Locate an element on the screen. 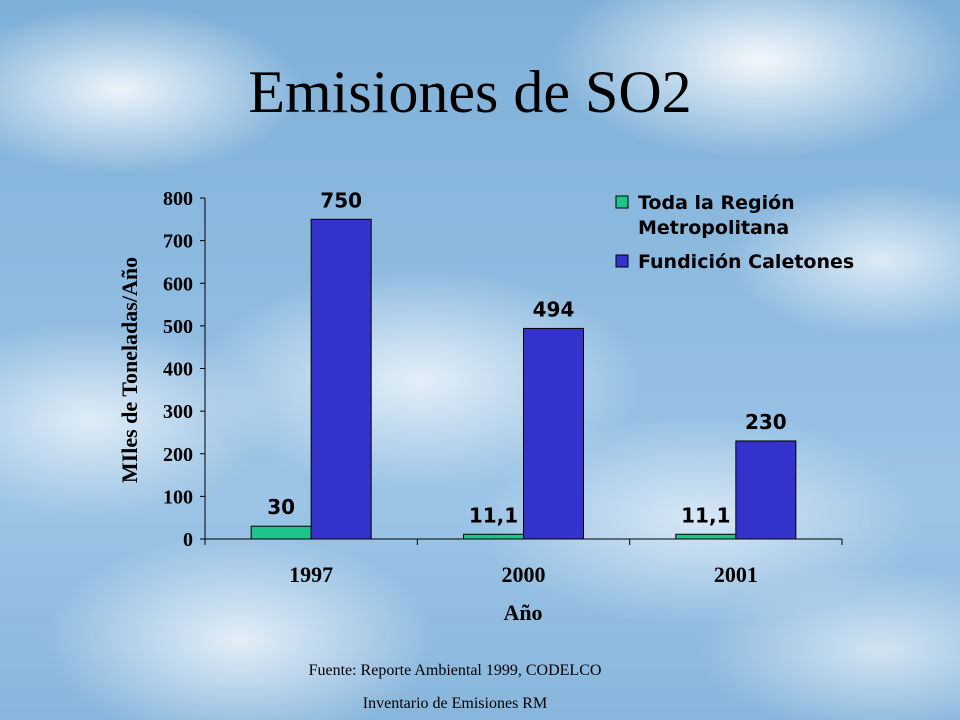 The height and width of the screenshot is (720, 960). y-tick-label: 800 is located at coordinates (178, 199).